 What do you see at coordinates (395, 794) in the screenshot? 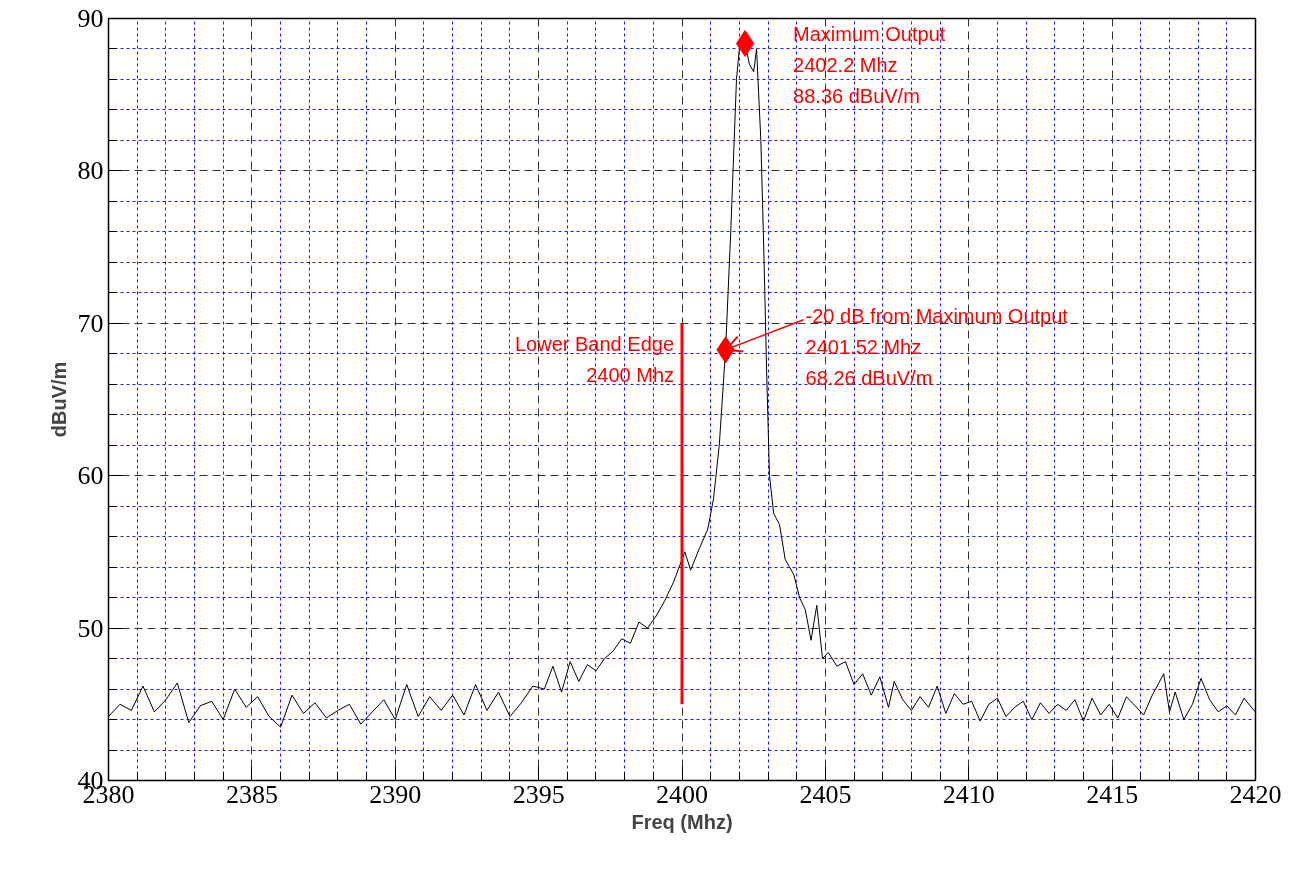
I see `x-tick-label: 2390` at bounding box center [395, 794].